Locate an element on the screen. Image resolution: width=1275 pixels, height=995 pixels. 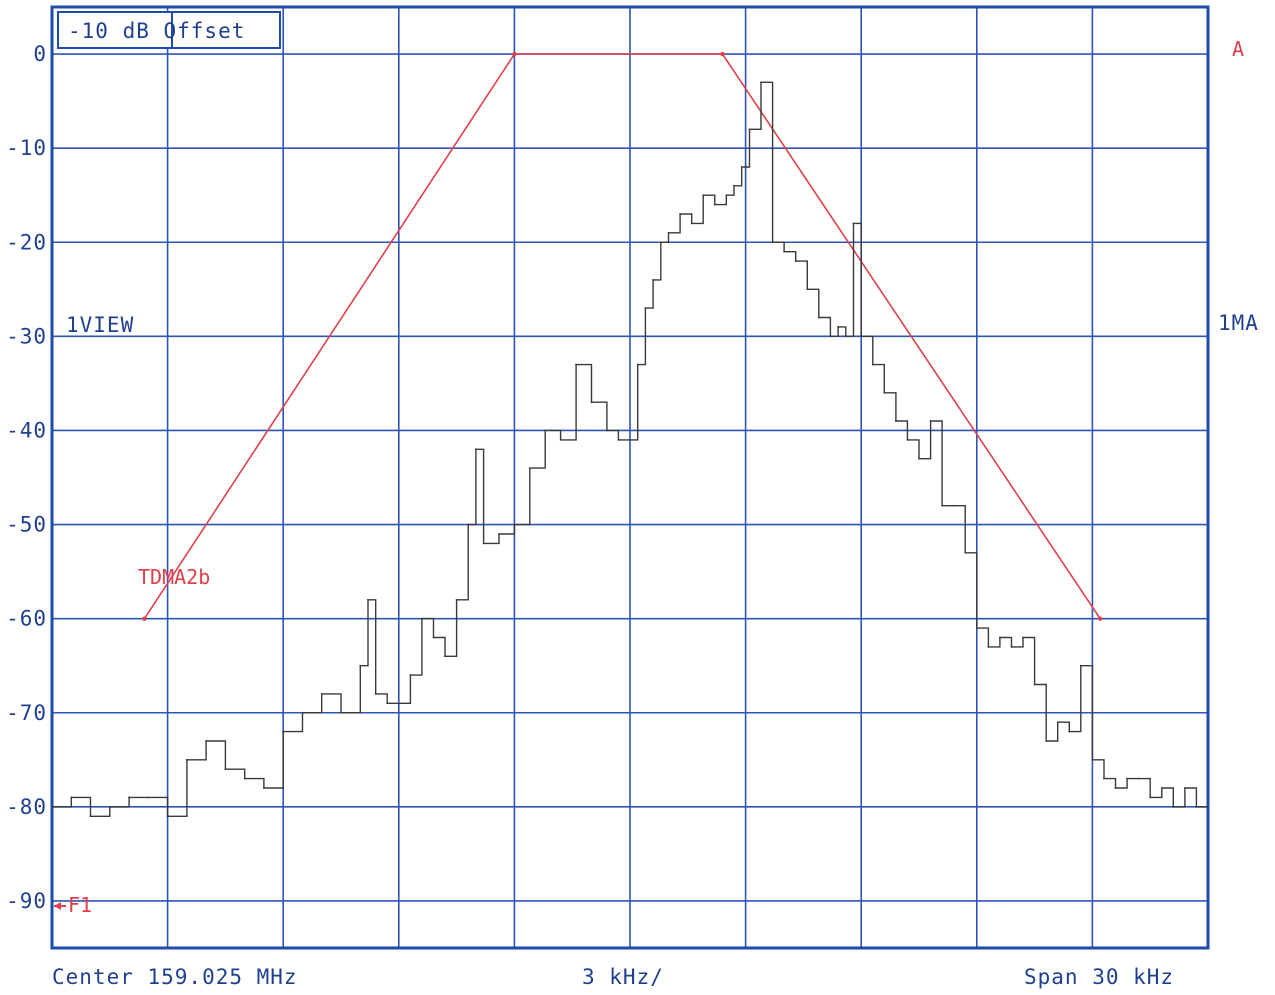
y-tick-label: -70 is located at coordinates (26, 713).